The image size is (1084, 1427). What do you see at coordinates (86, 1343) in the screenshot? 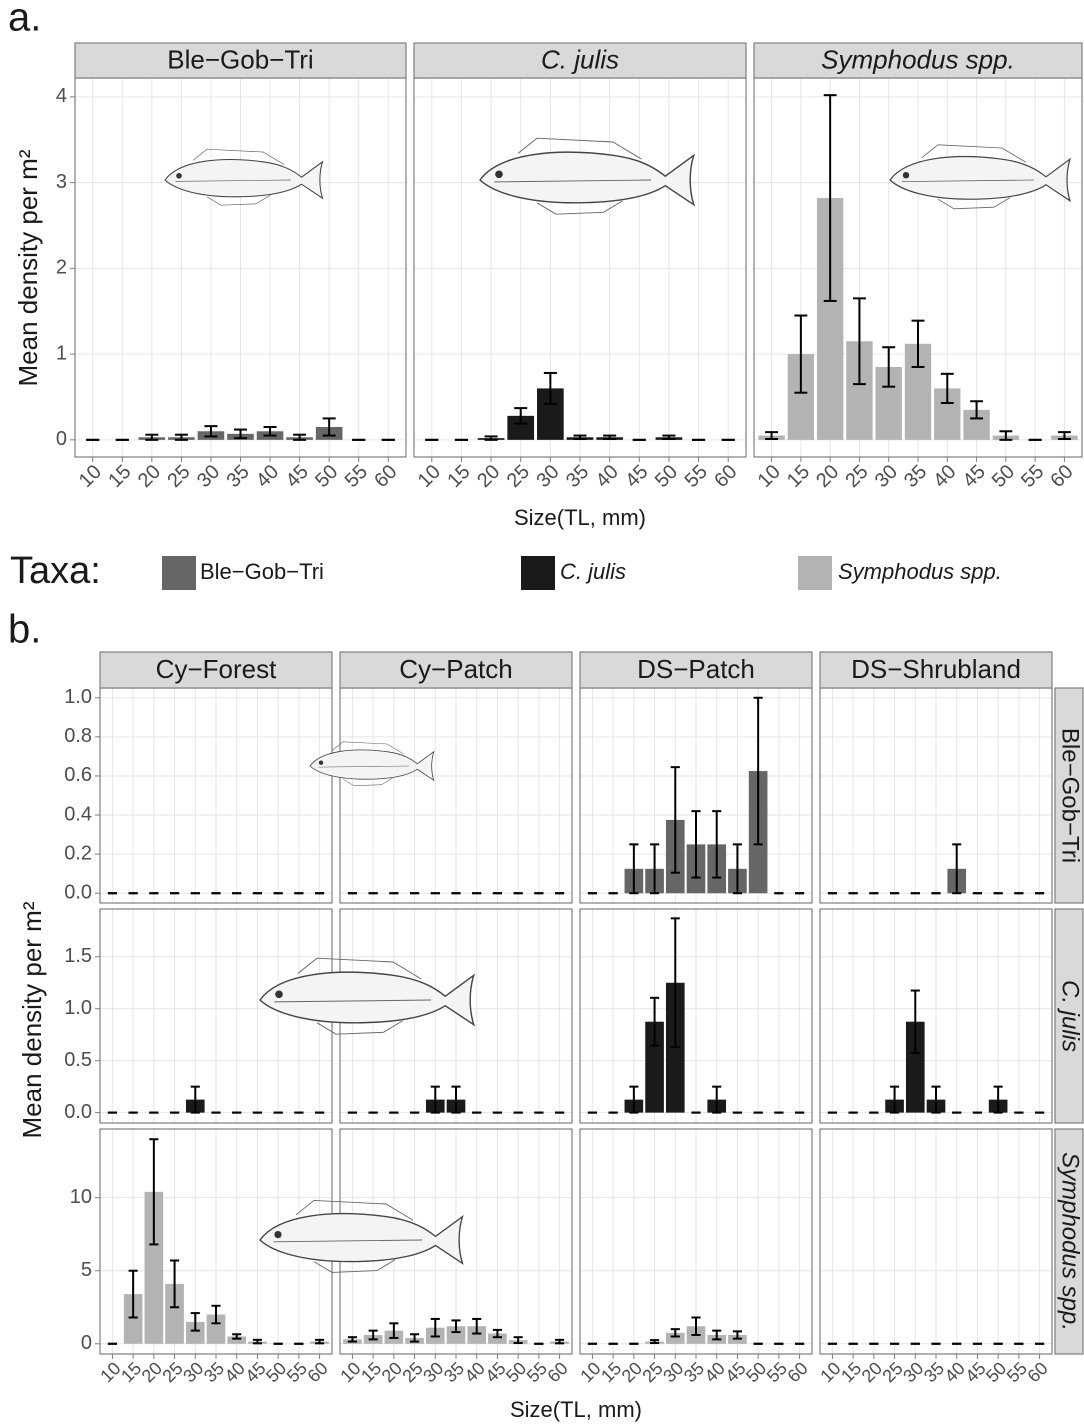
I see `y-tick-label: 0` at bounding box center [86, 1343].